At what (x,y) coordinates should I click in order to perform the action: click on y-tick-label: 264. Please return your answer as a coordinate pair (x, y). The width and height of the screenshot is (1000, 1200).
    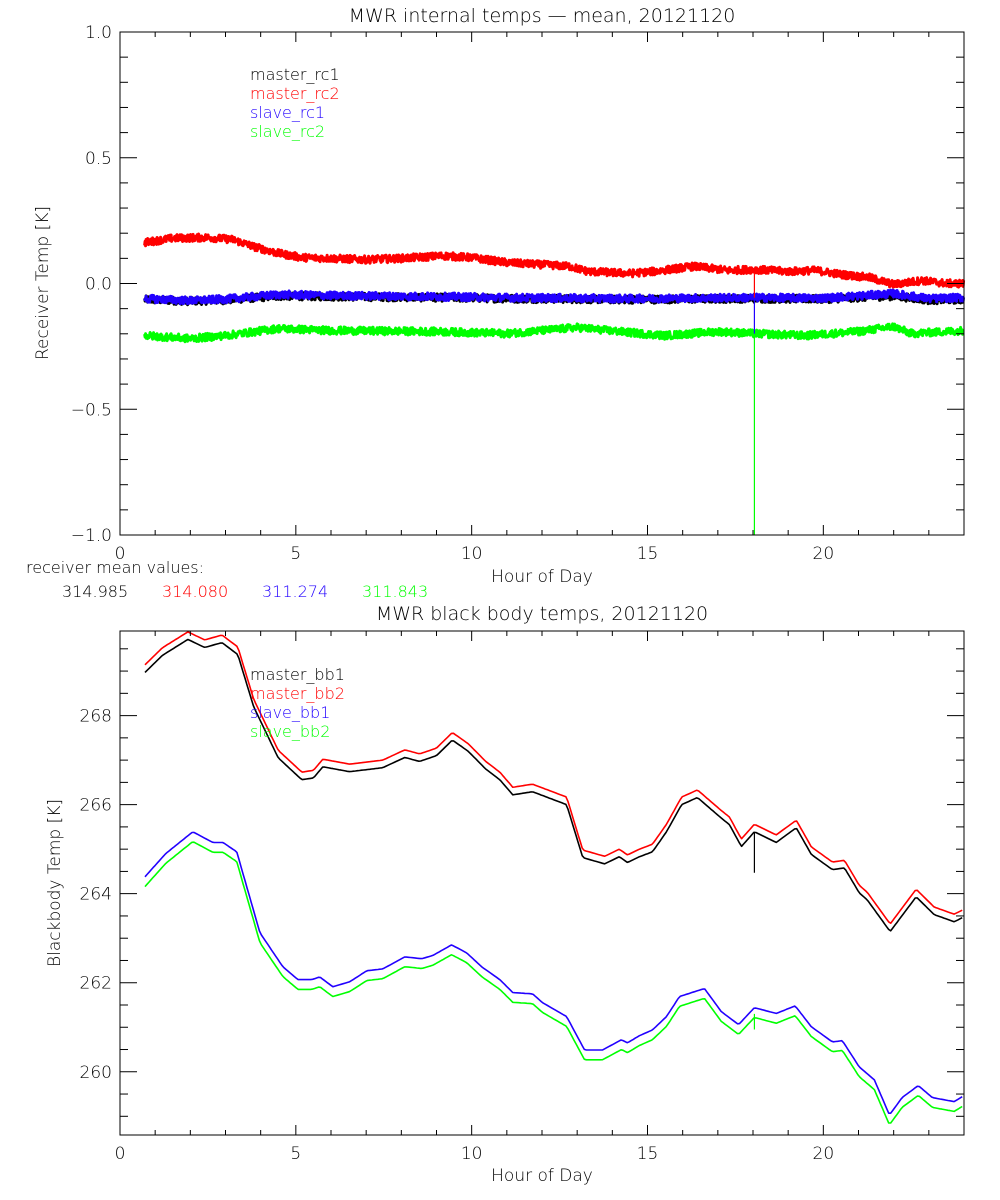
    Looking at the image, I should click on (96, 895).